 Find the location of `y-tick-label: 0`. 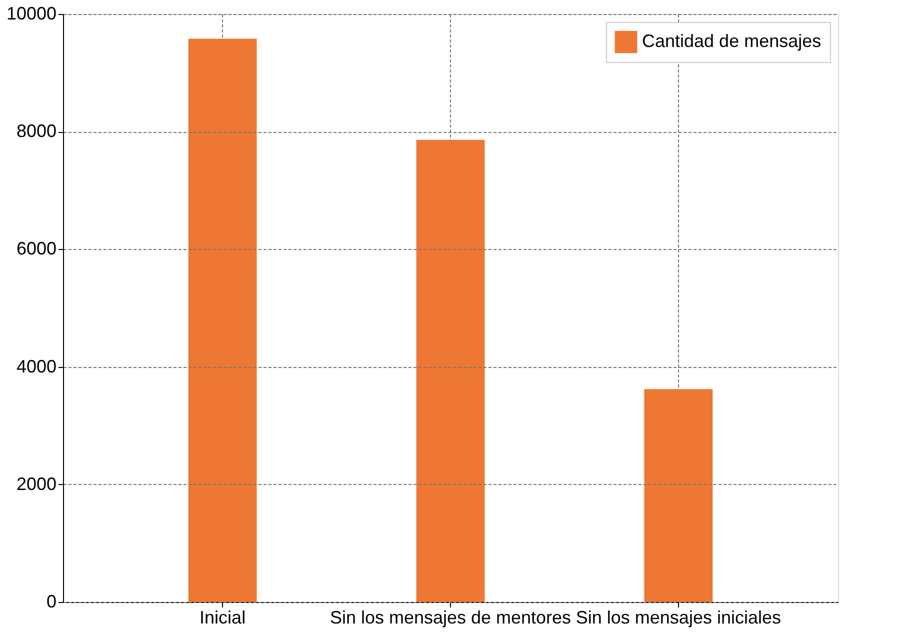

y-tick-label: 0 is located at coordinates (51, 602).